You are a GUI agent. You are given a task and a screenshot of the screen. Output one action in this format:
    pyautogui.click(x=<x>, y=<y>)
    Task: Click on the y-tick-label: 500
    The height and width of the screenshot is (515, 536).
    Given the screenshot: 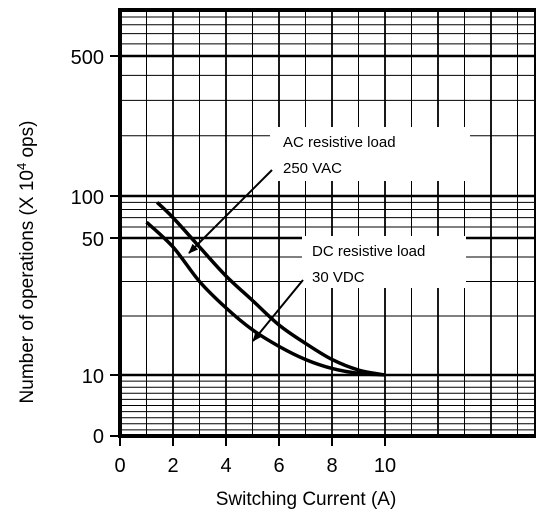 What is the action you would take?
    pyautogui.click(x=87, y=58)
    